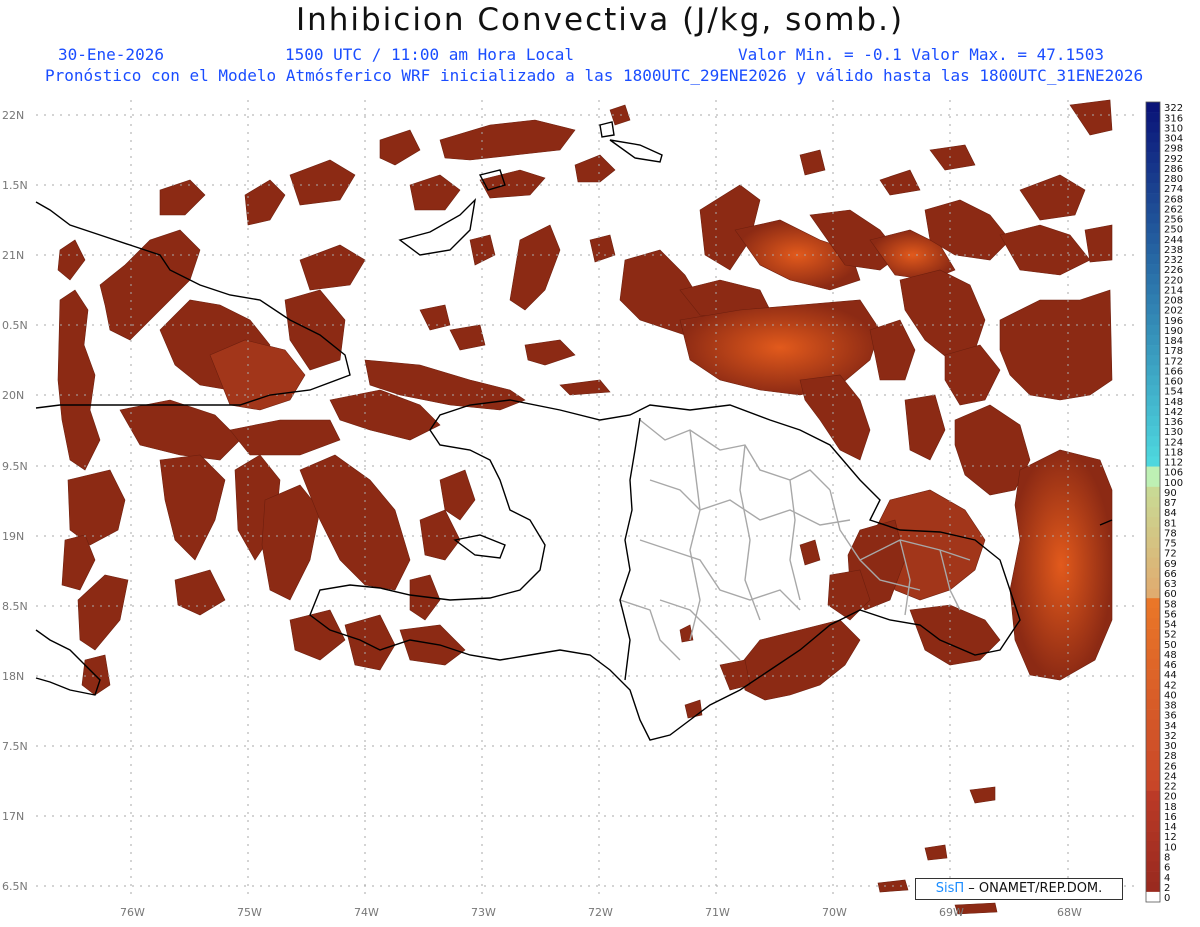 The image size is (1200, 927). What do you see at coordinates (1173, 321) in the screenshot?
I see `colorbar-label: 196` at bounding box center [1173, 321].